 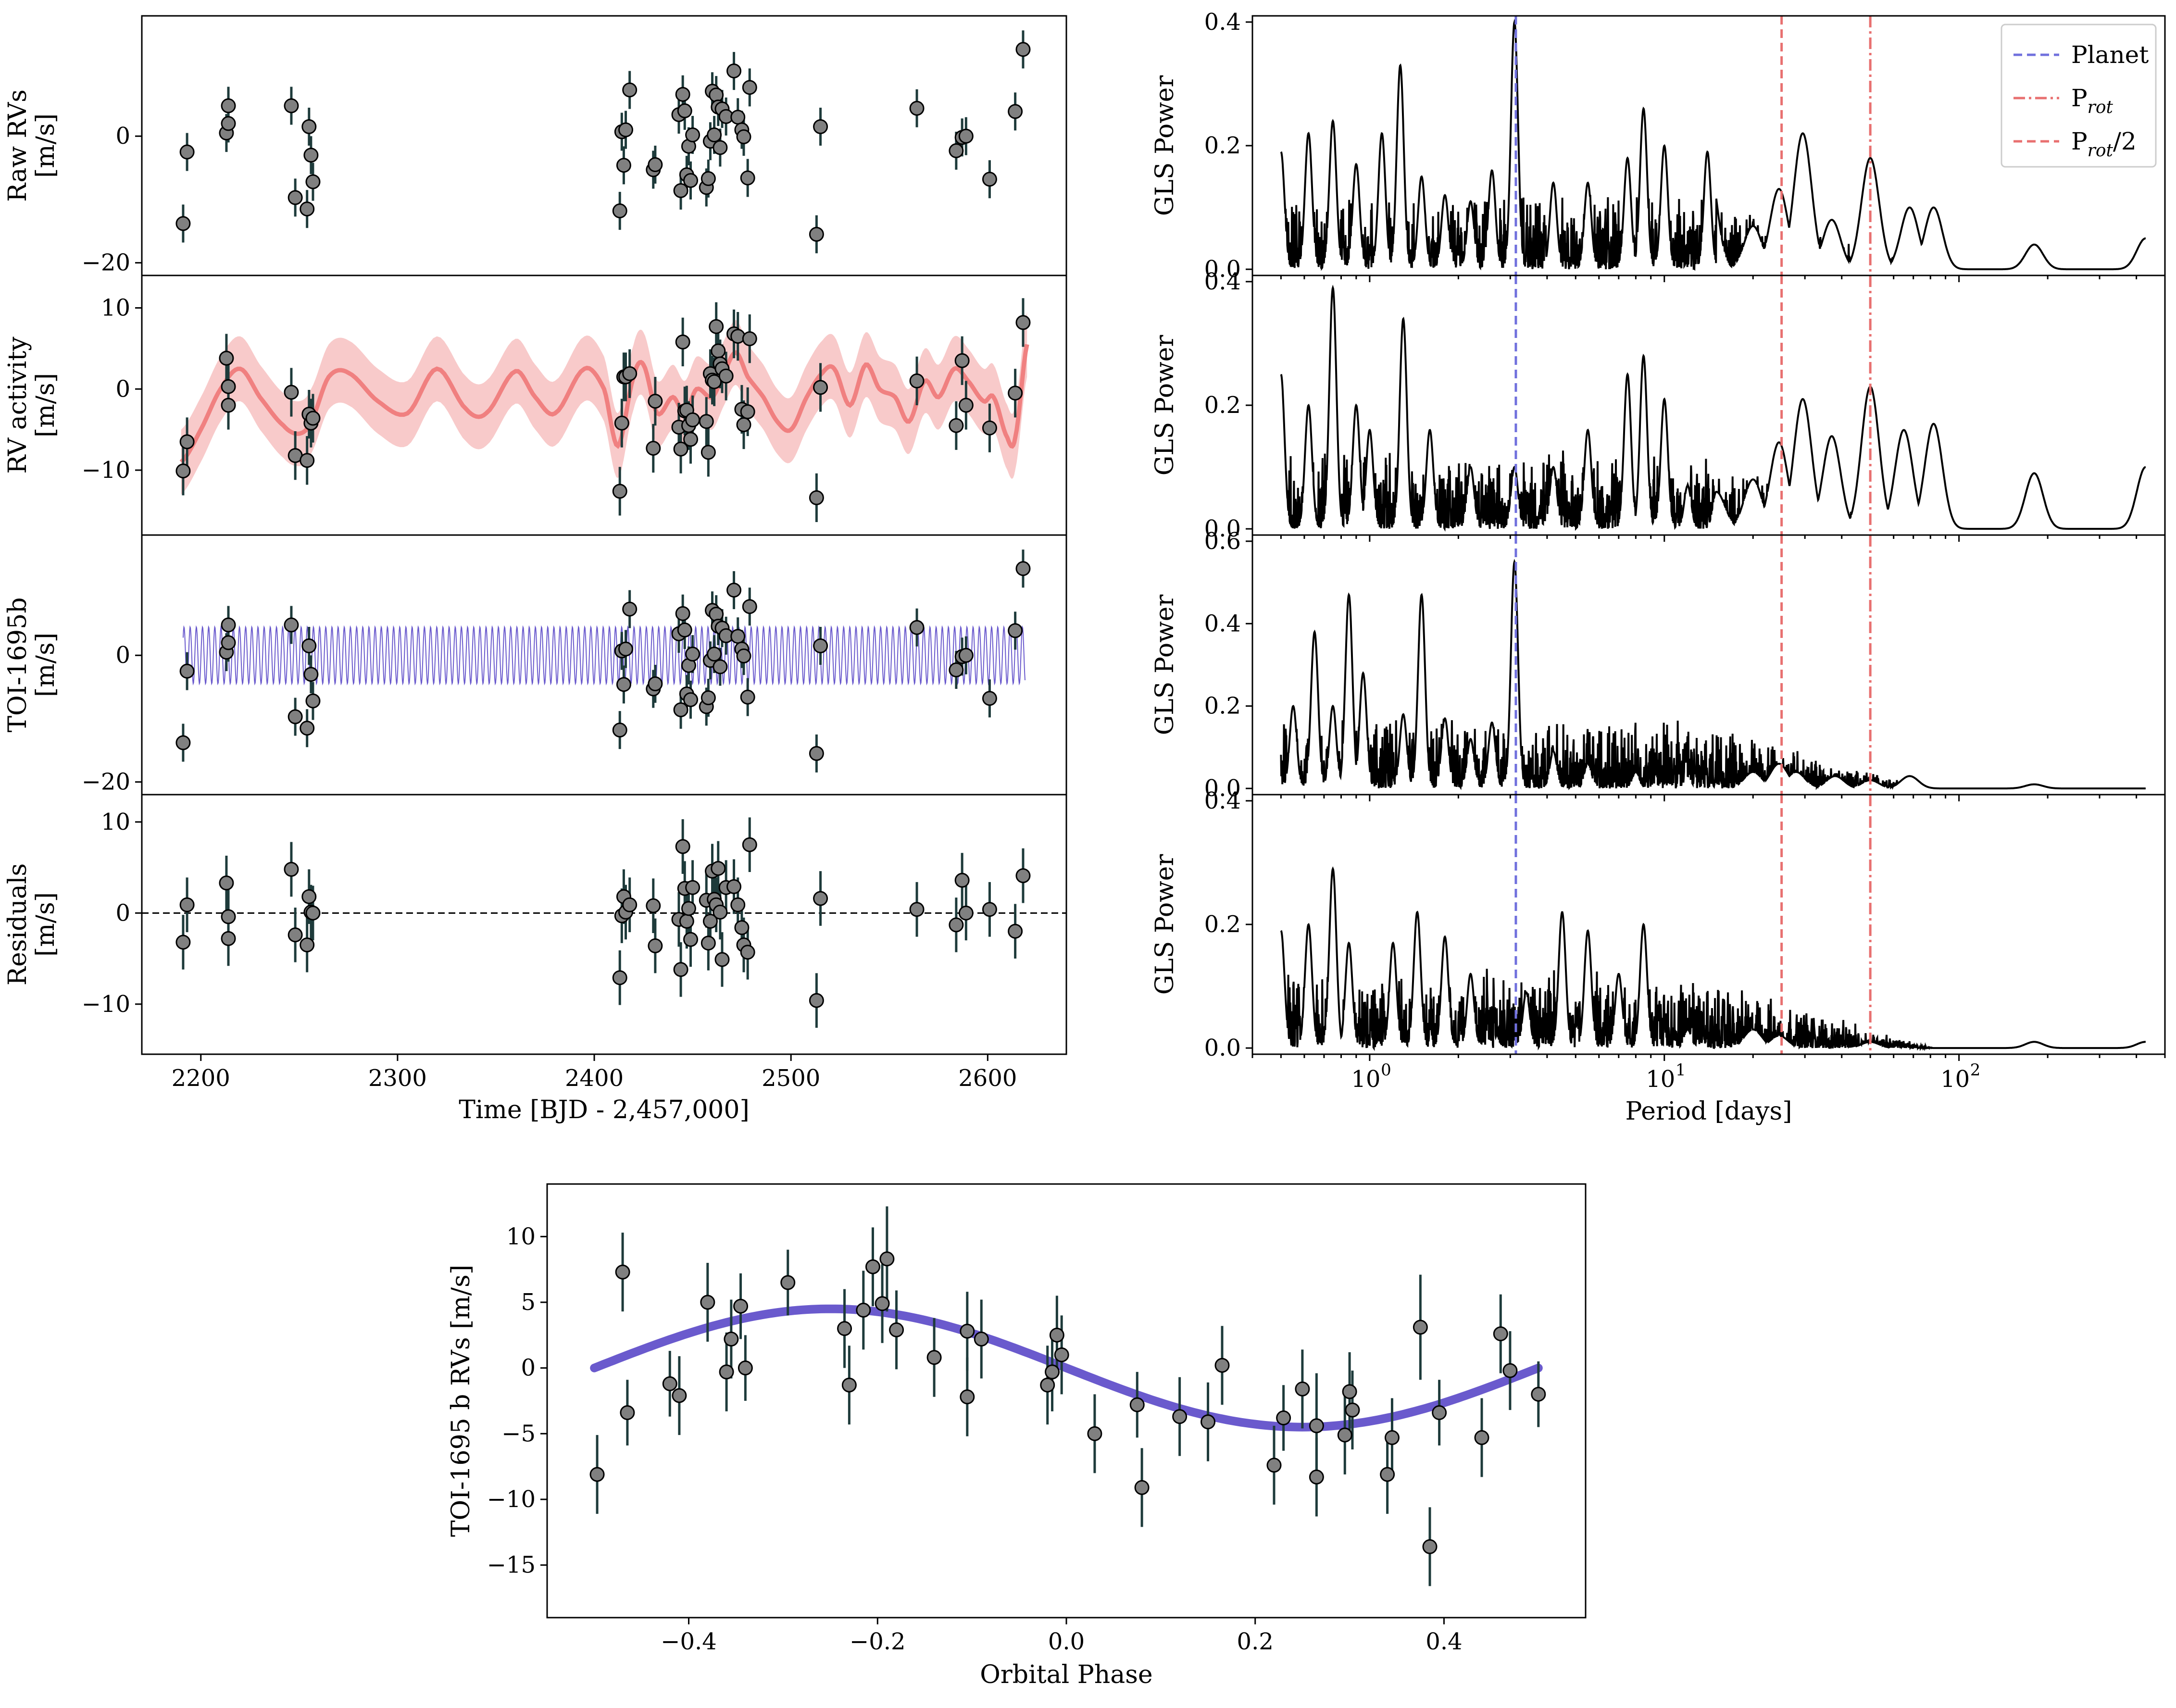 I want to click on y-axis-label: TOI-1695 b RVs [m/s], so click(x=461, y=1401).